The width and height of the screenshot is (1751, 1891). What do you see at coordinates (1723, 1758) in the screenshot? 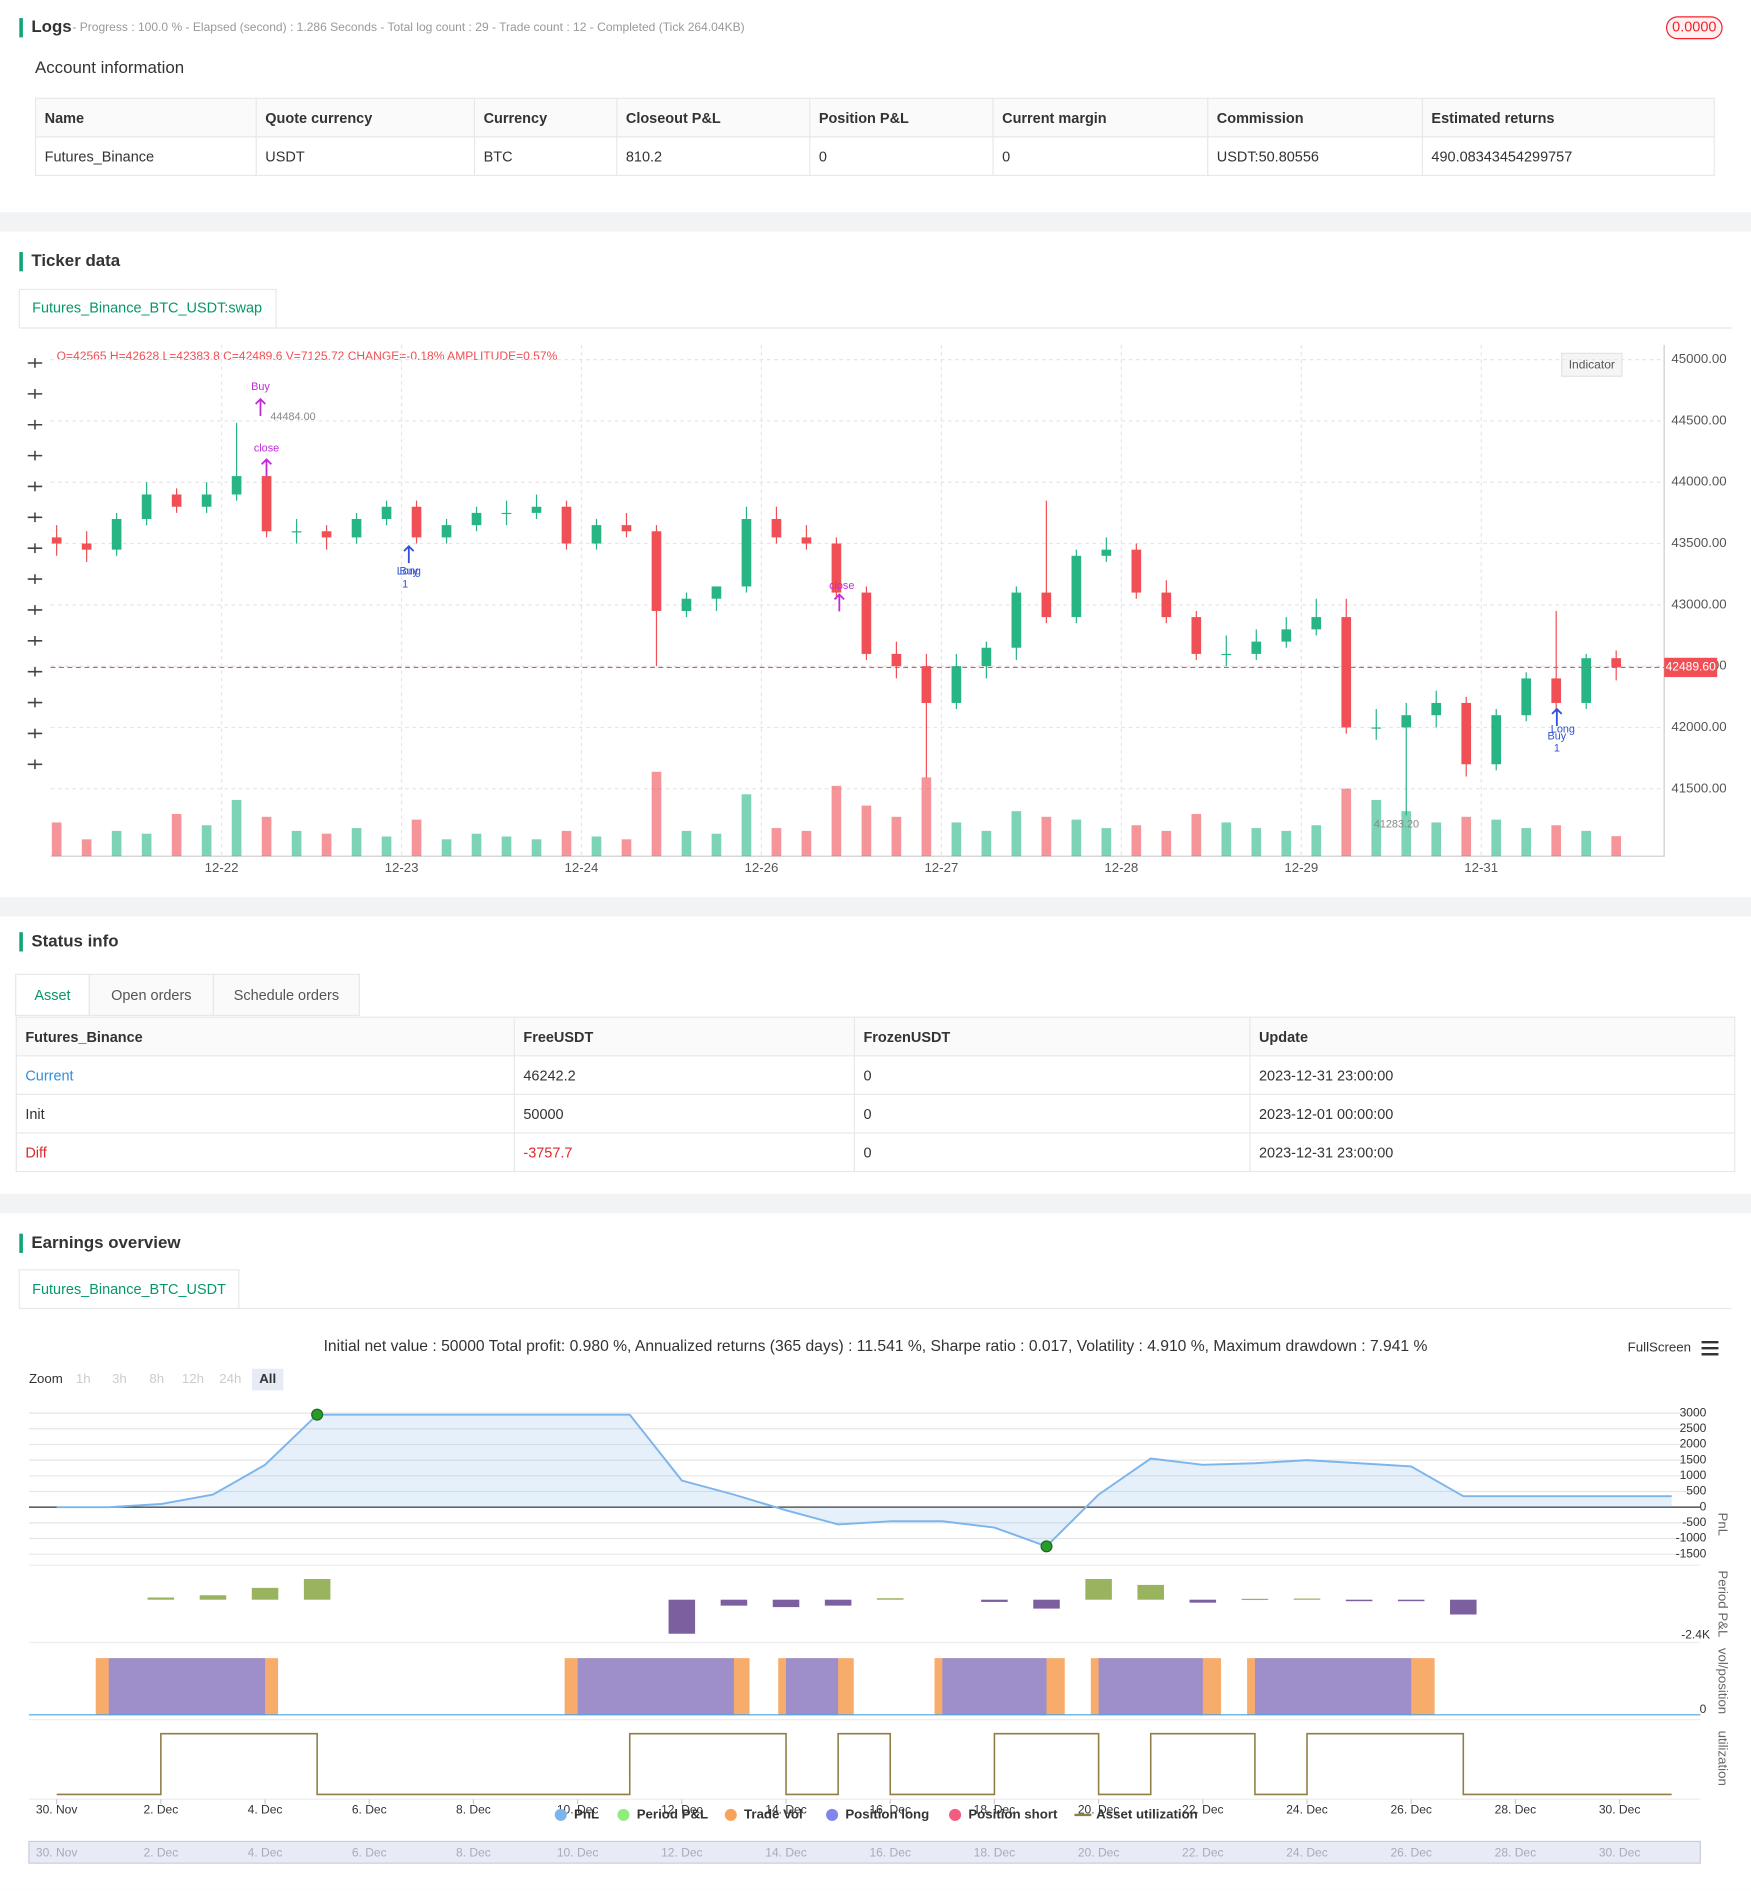
I see `axis-title: utilization` at bounding box center [1723, 1758].